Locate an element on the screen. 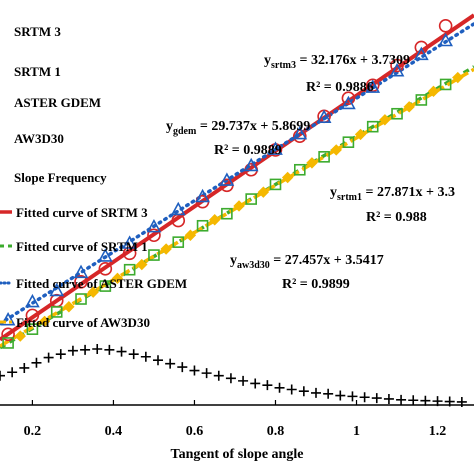 Image resolution: width=474 pixels, height=474 pixels. eq-srtm1-sub: srtm1 is located at coordinates (349, 197).